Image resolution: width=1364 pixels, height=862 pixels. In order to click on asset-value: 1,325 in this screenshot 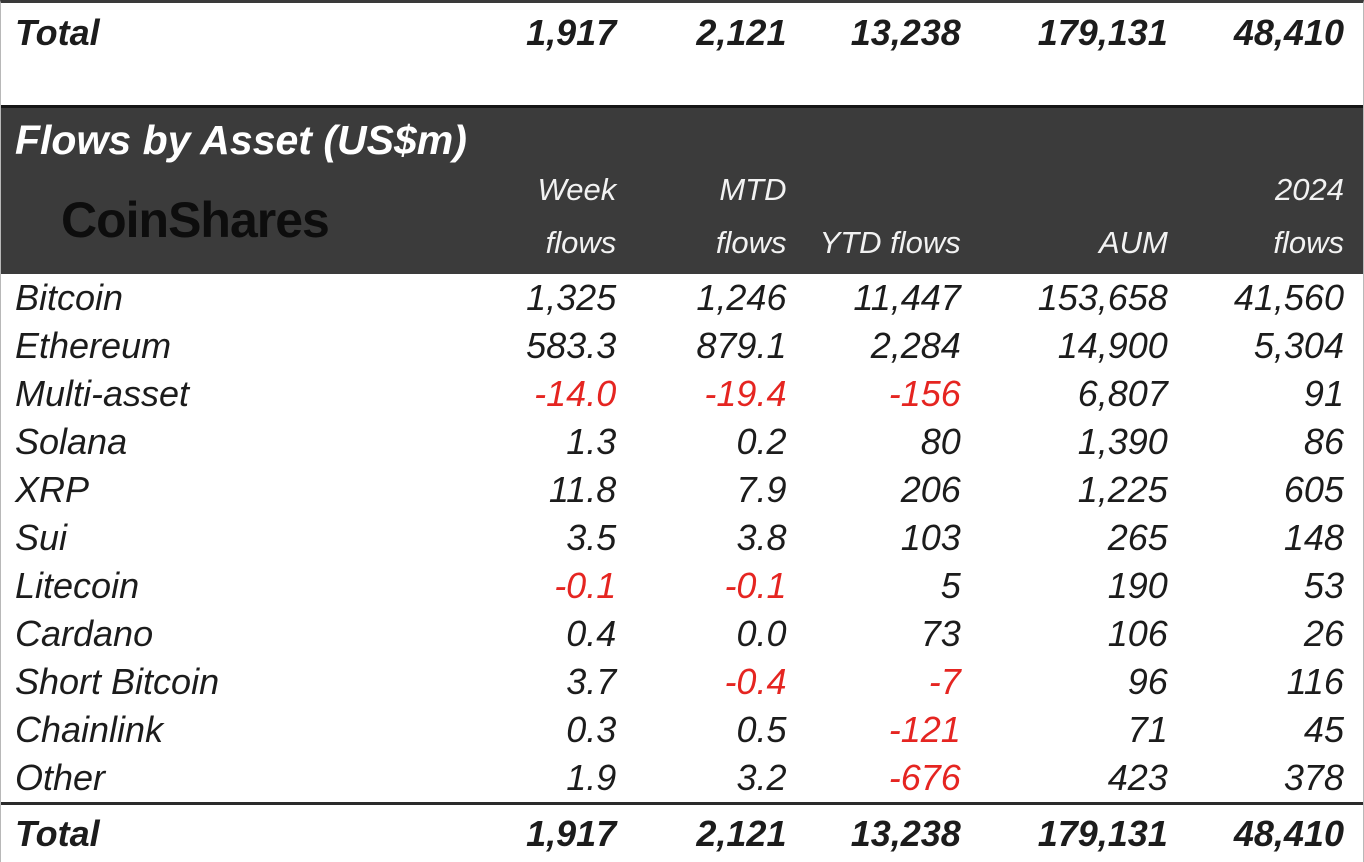, I will do `click(571, 297)`.